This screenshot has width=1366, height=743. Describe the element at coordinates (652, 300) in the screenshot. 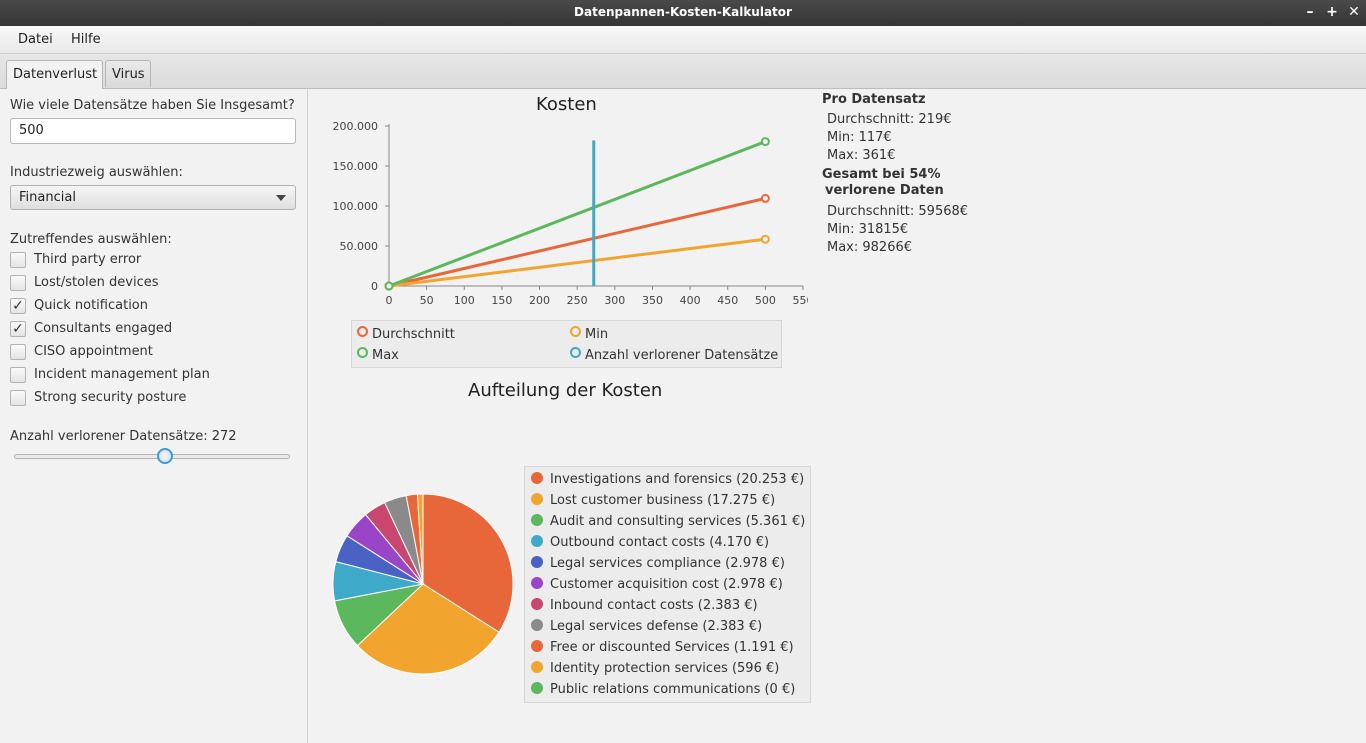

I see `x-tick-label: 350` at that location.